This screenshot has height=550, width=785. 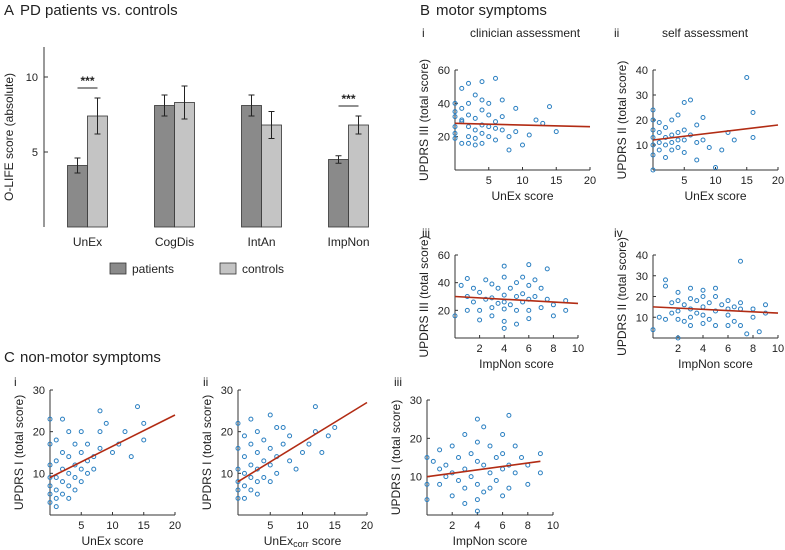 I want to click on x-tick-label: 10, so click(x=522, y=181).